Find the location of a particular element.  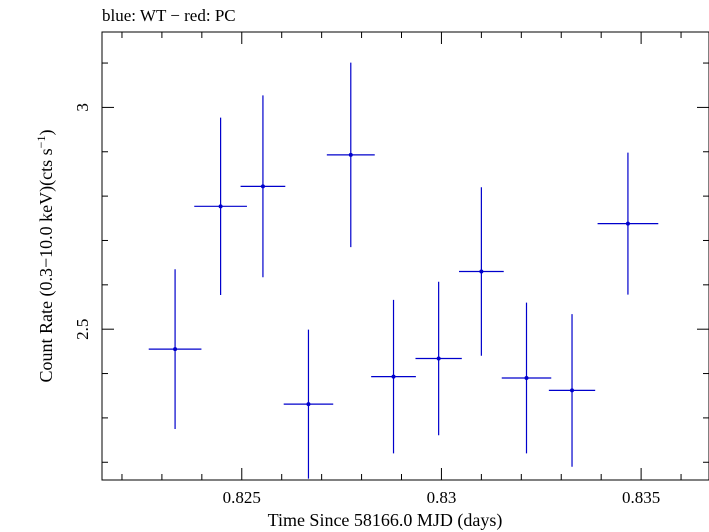

y-tick-label: 2.5 is located at coordinates (82, 329).